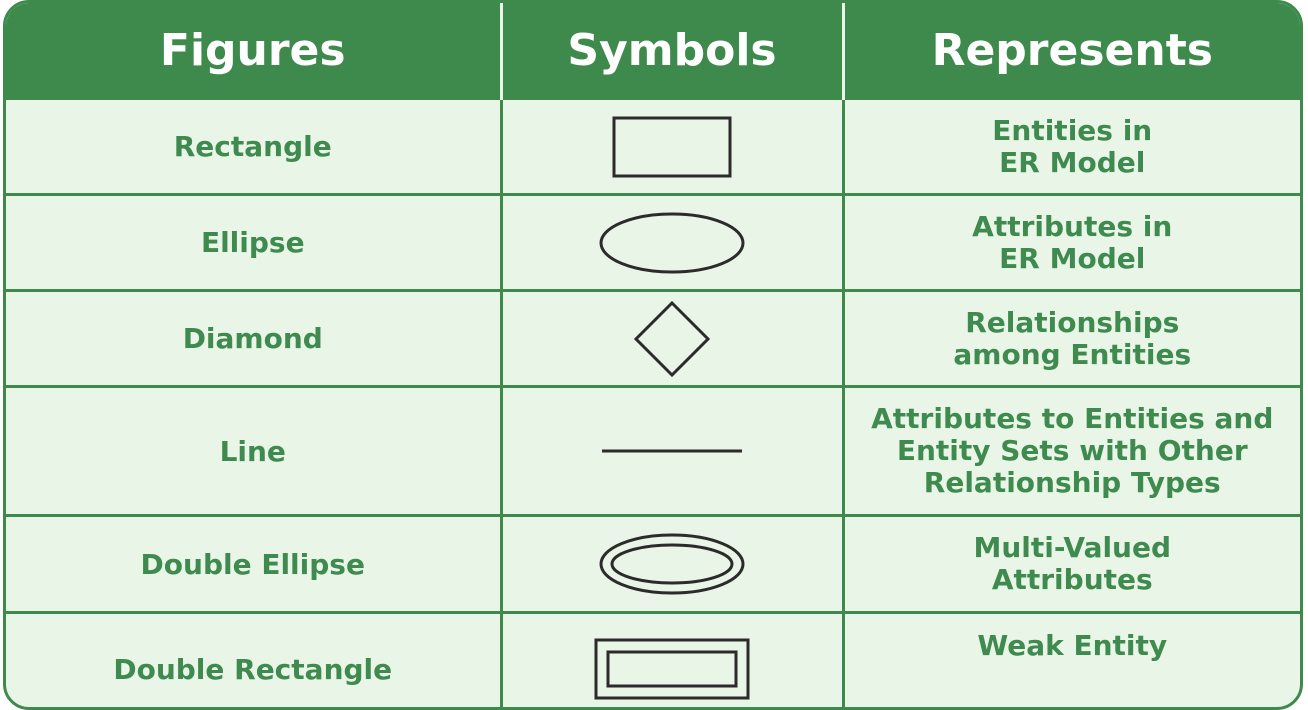 The image size is (1308, 710). Describe the element at coordinates (254, 338) in the screenshot. I see `figure-cell: Diamond` at that location.